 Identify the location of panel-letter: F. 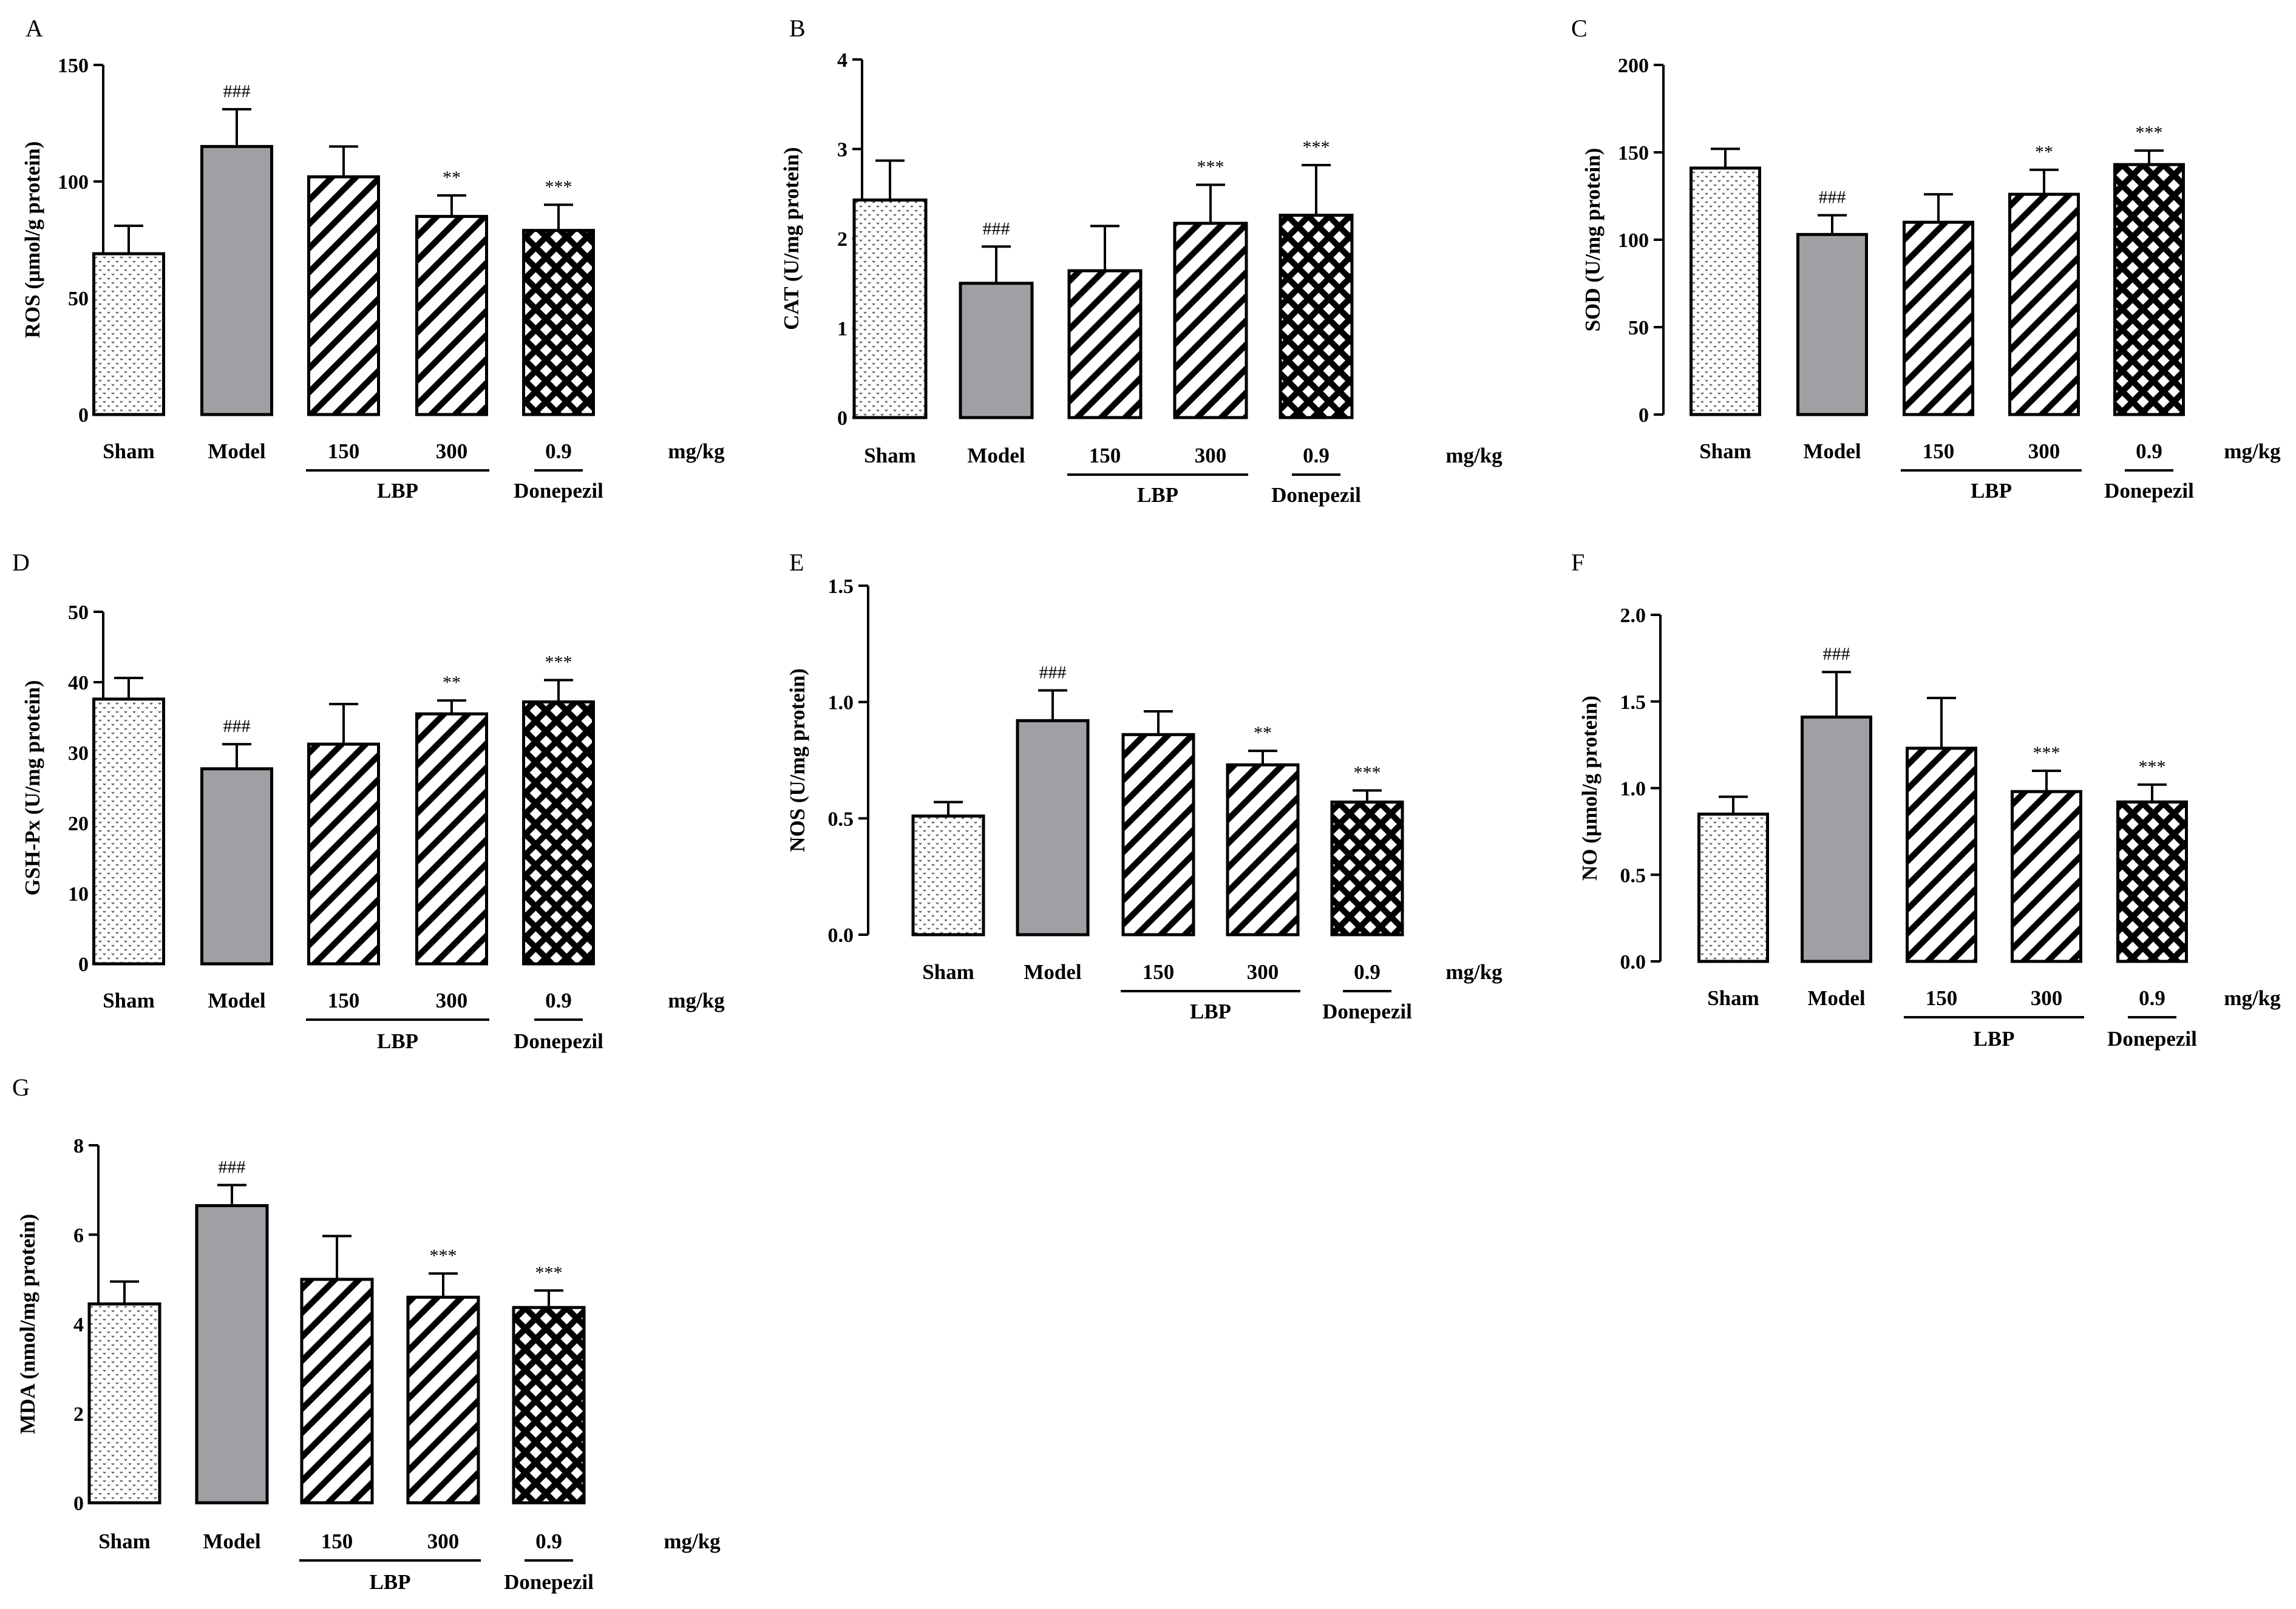
(1577, 562).